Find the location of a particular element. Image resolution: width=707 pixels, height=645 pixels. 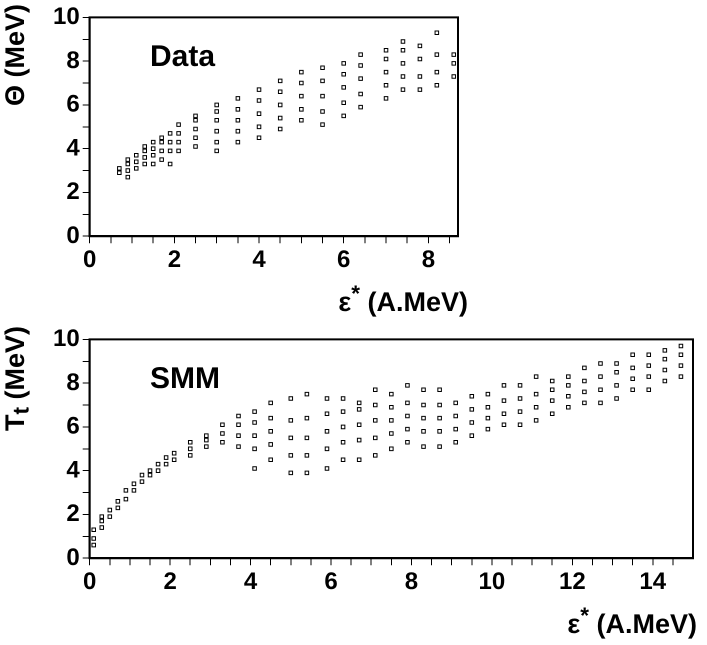

annotation: Data is located at coordinates (183, 57).